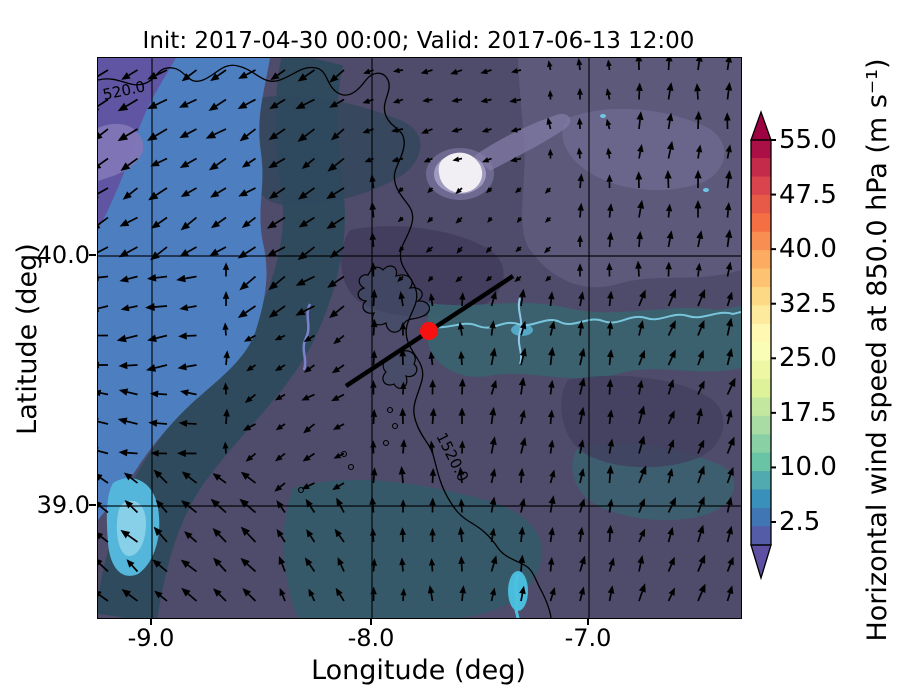  What do you see at coordinates (27, 339) in the screenshot?
I see `y-axis-label: Latitude (deg)` at bounding box center [27, 339].